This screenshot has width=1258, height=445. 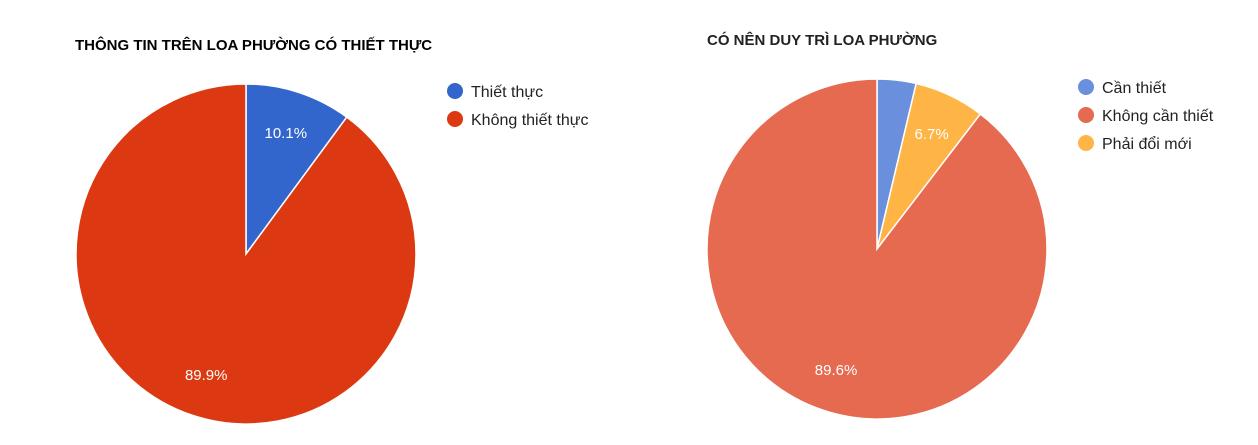 What do you see at coordinates (836, 370) in the screenshot?
I see `slice-label: 89.6%` at bounding box center [836, 370].